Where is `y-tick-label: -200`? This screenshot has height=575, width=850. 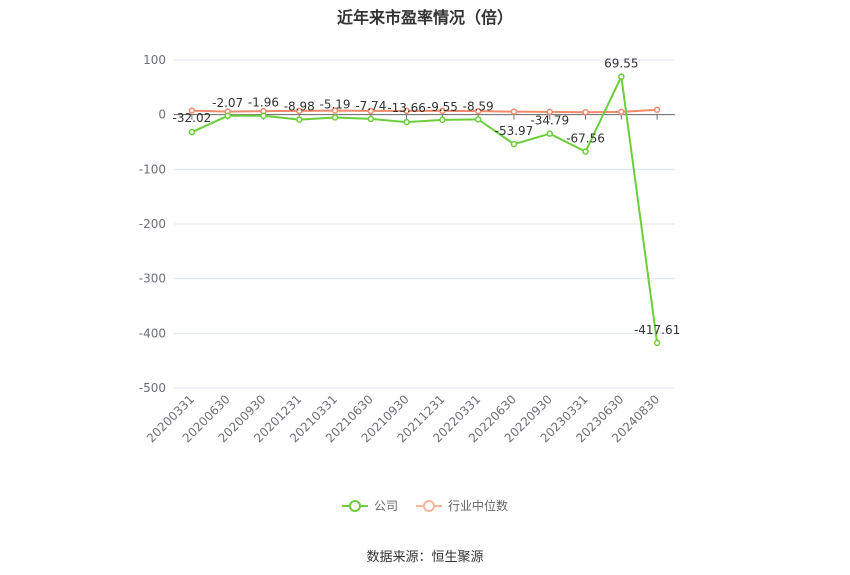 y-tick-label: -200 is located at coordinates (152, 224).